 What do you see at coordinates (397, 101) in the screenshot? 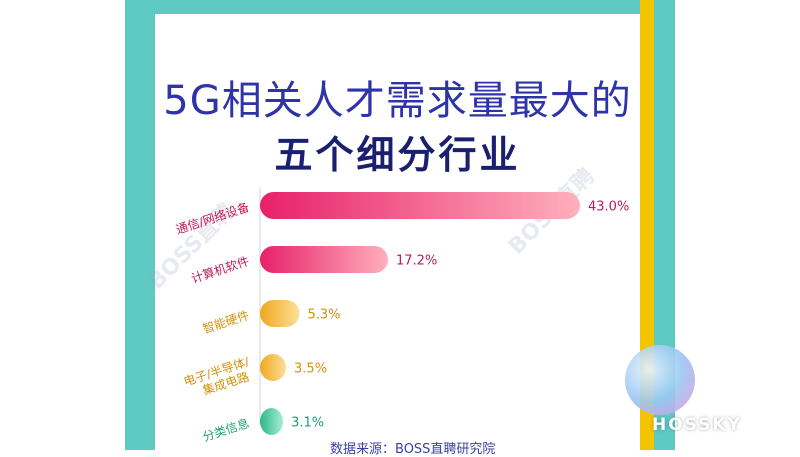
I see `chart-title-line1: 5G相关人才需求量最大的` at bounding box center [397, 101].